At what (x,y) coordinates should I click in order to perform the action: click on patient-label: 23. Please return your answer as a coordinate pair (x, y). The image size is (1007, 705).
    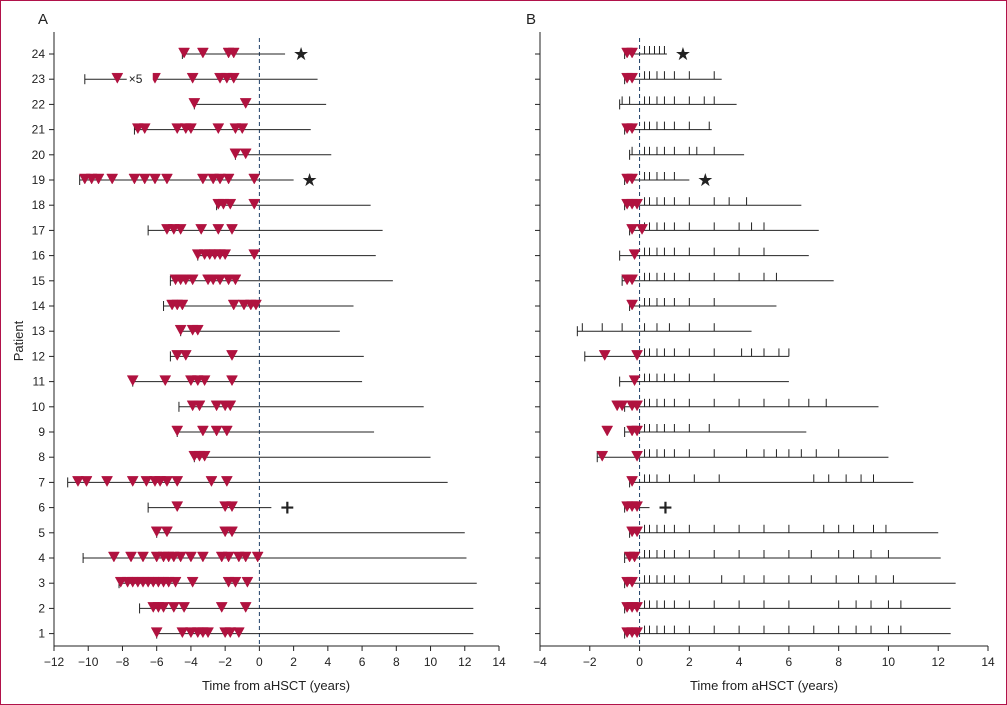
    Looking at the image, I should click on (39, 79).